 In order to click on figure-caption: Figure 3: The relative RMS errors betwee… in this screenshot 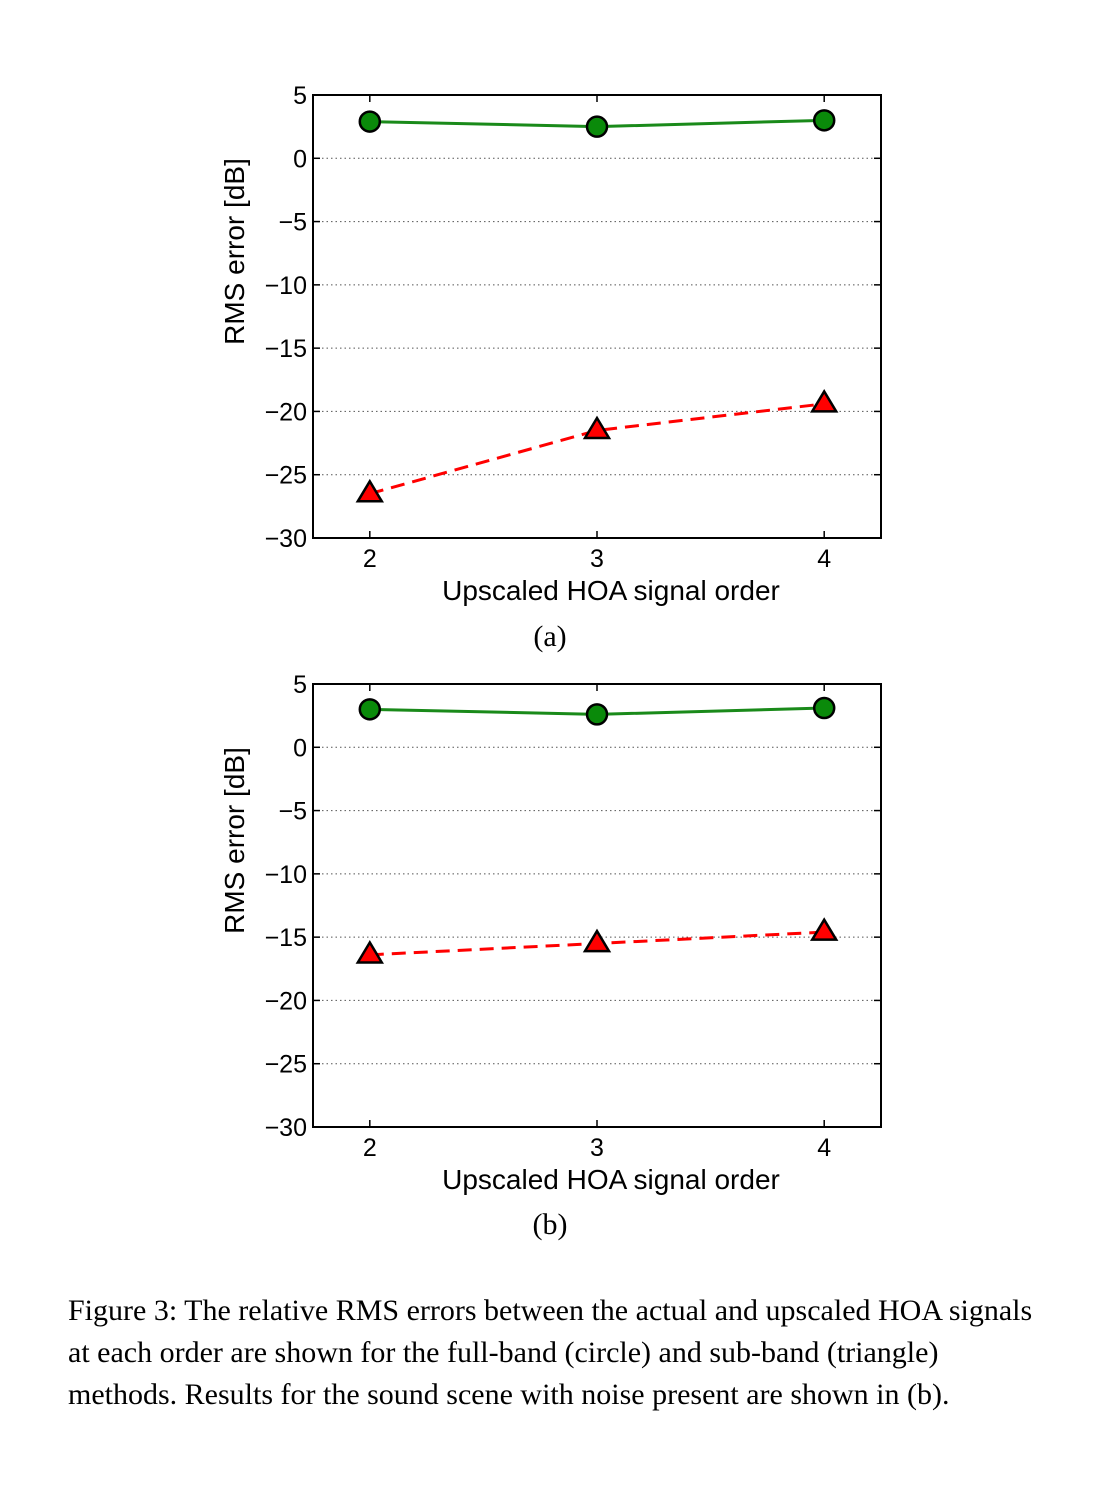, I will do `click(550, 1352)`.